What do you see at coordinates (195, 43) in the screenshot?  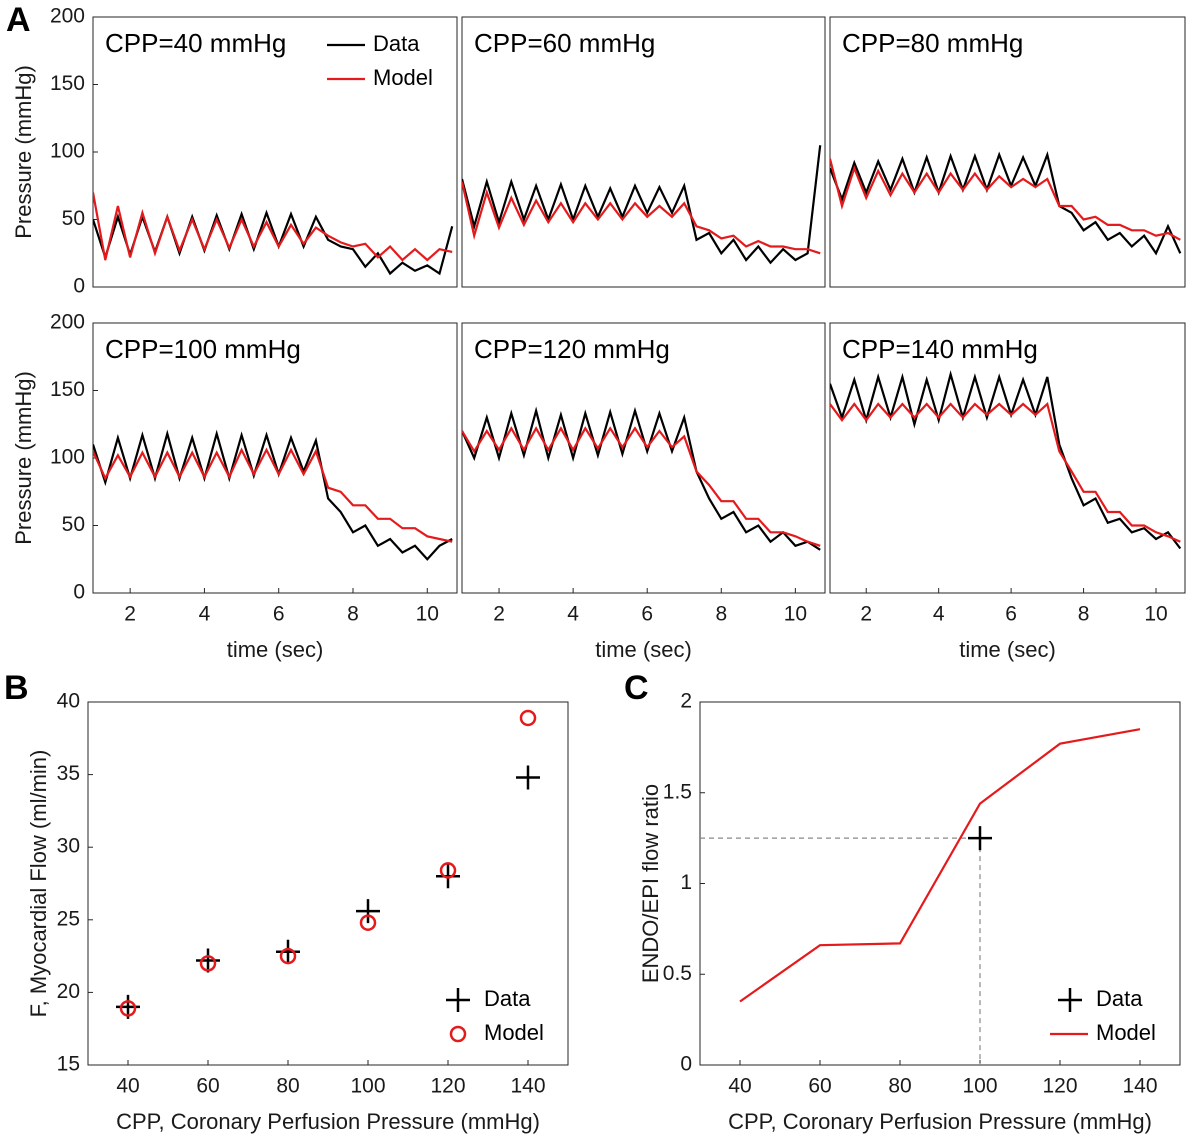 I see `panel-title: CPP=40 mmHg` at bounding box center [195, 43].